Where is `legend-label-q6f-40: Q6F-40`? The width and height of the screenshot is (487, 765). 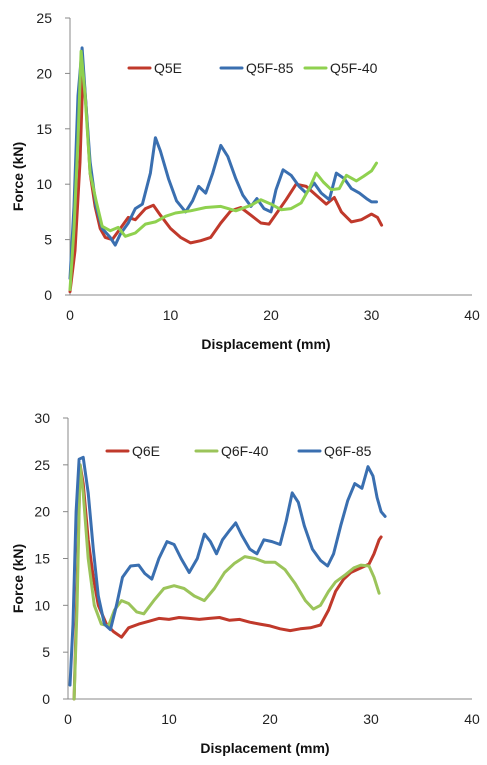 legend-label-q6f-40: Q6F-40 is located at coordinates (245, 451).